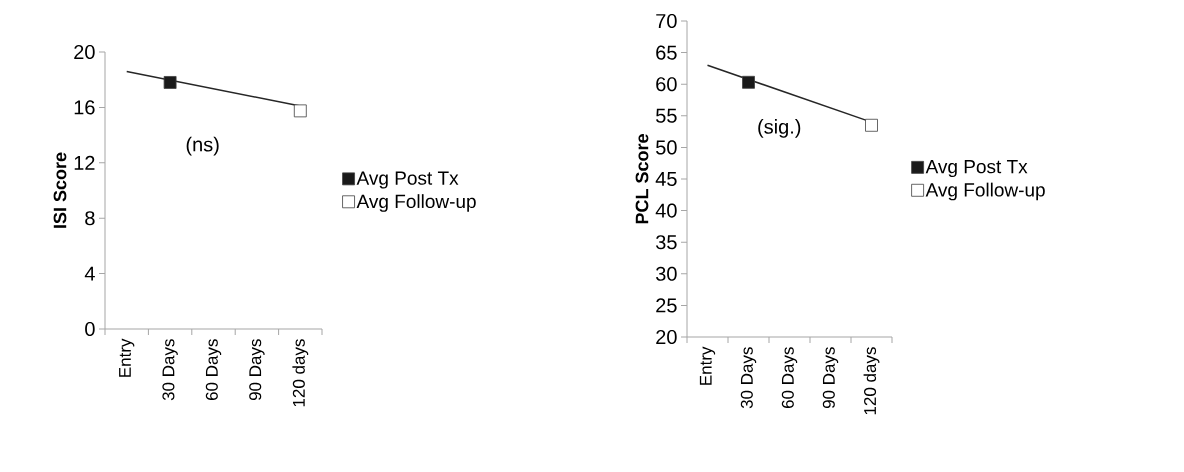  I want to click on y-tick-label: 8, so click(90, 218).